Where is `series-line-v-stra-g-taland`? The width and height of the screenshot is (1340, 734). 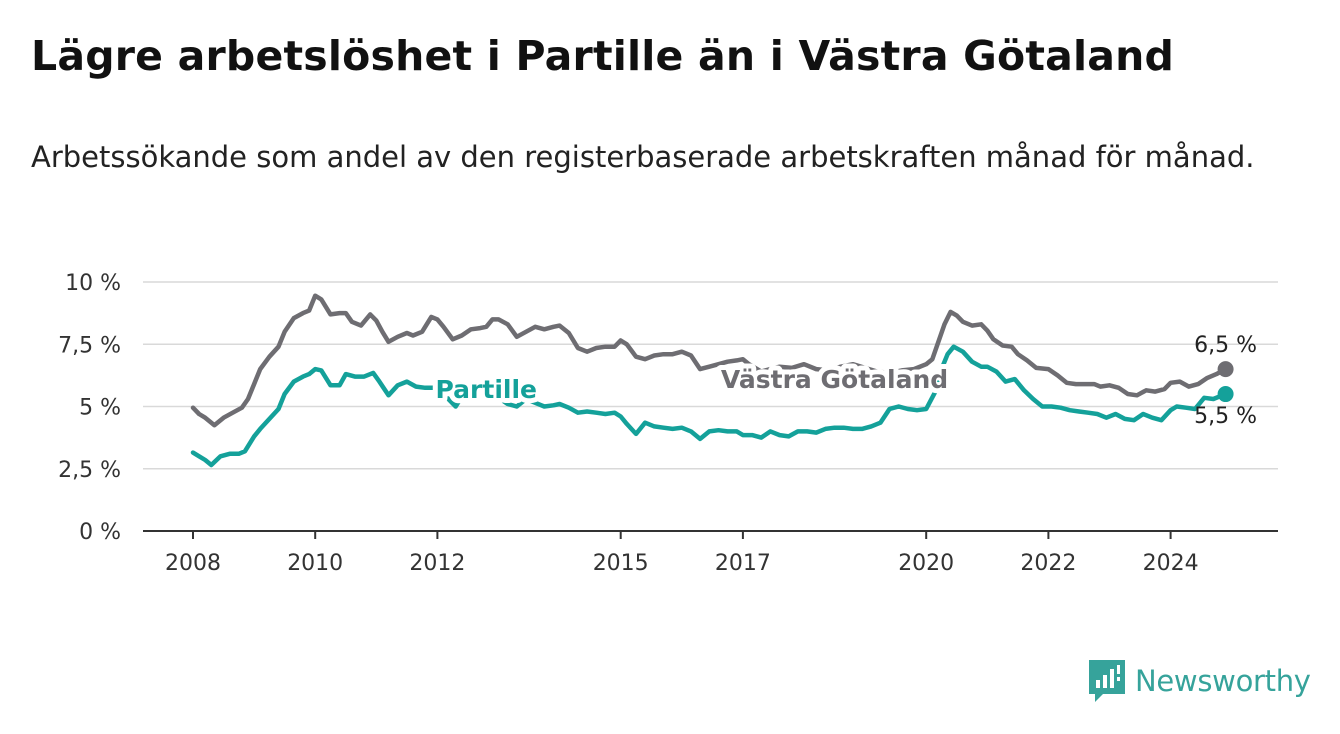 series-line-v-stra-g-taland is located at coordinates (709, 360).